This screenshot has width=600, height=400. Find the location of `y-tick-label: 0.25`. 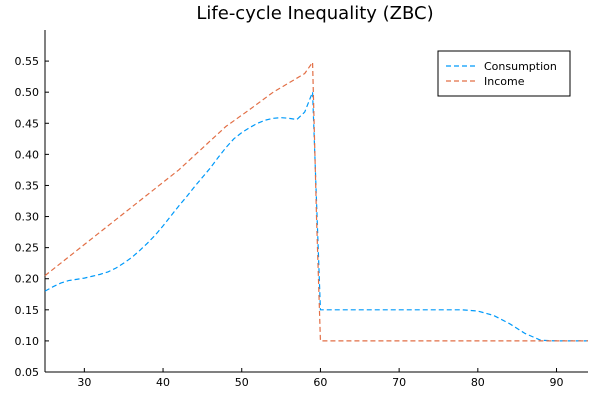

y-tick-label: 0.25 is located at coordinates (27, 248).